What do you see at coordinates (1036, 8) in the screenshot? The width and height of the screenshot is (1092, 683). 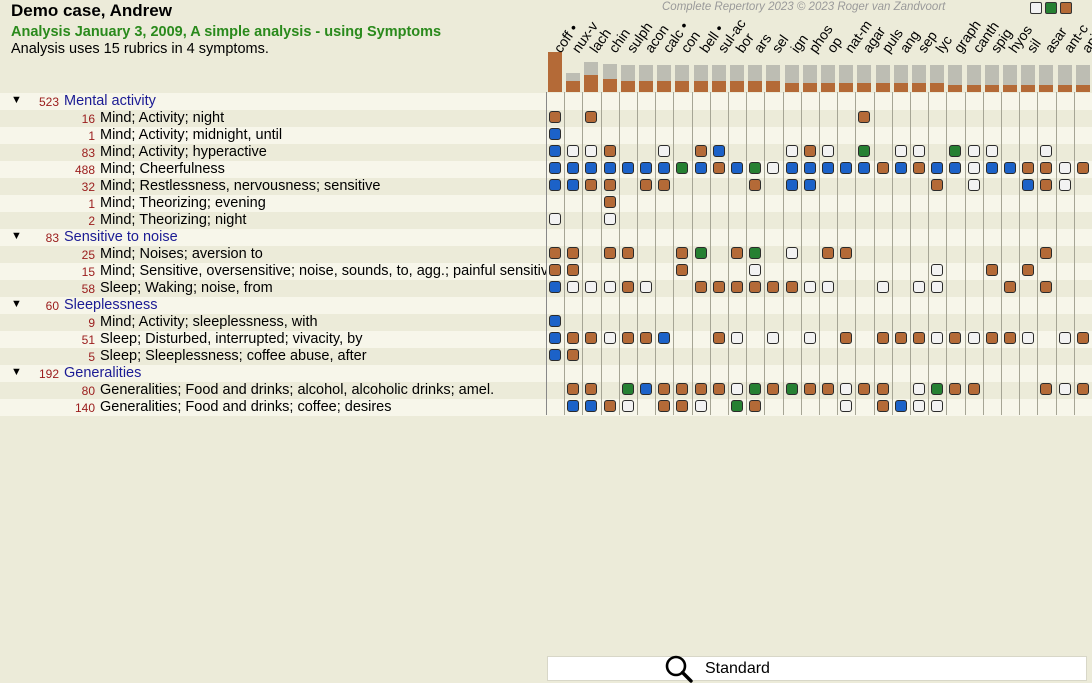 I see `grade-none-icon` at bounding box center [1036, 8].